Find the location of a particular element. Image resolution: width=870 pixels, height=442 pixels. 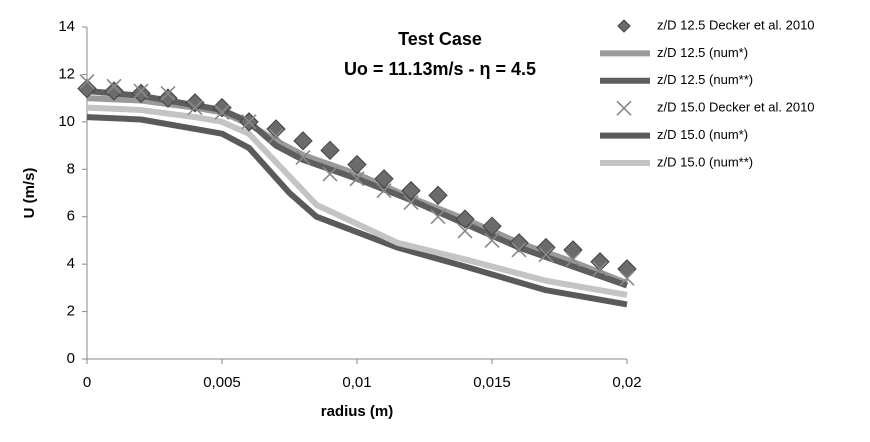

legend-label: z/D 15.0 Decker et al. 2010 is located at coordinates (736, 107).